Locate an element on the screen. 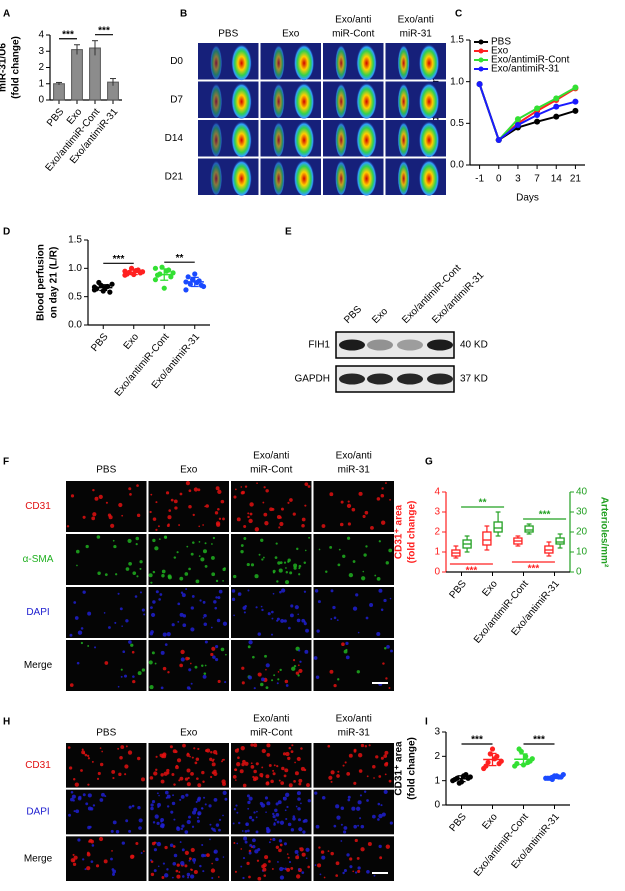  y-tick-label: 4 is located at coordinates (41, 35).